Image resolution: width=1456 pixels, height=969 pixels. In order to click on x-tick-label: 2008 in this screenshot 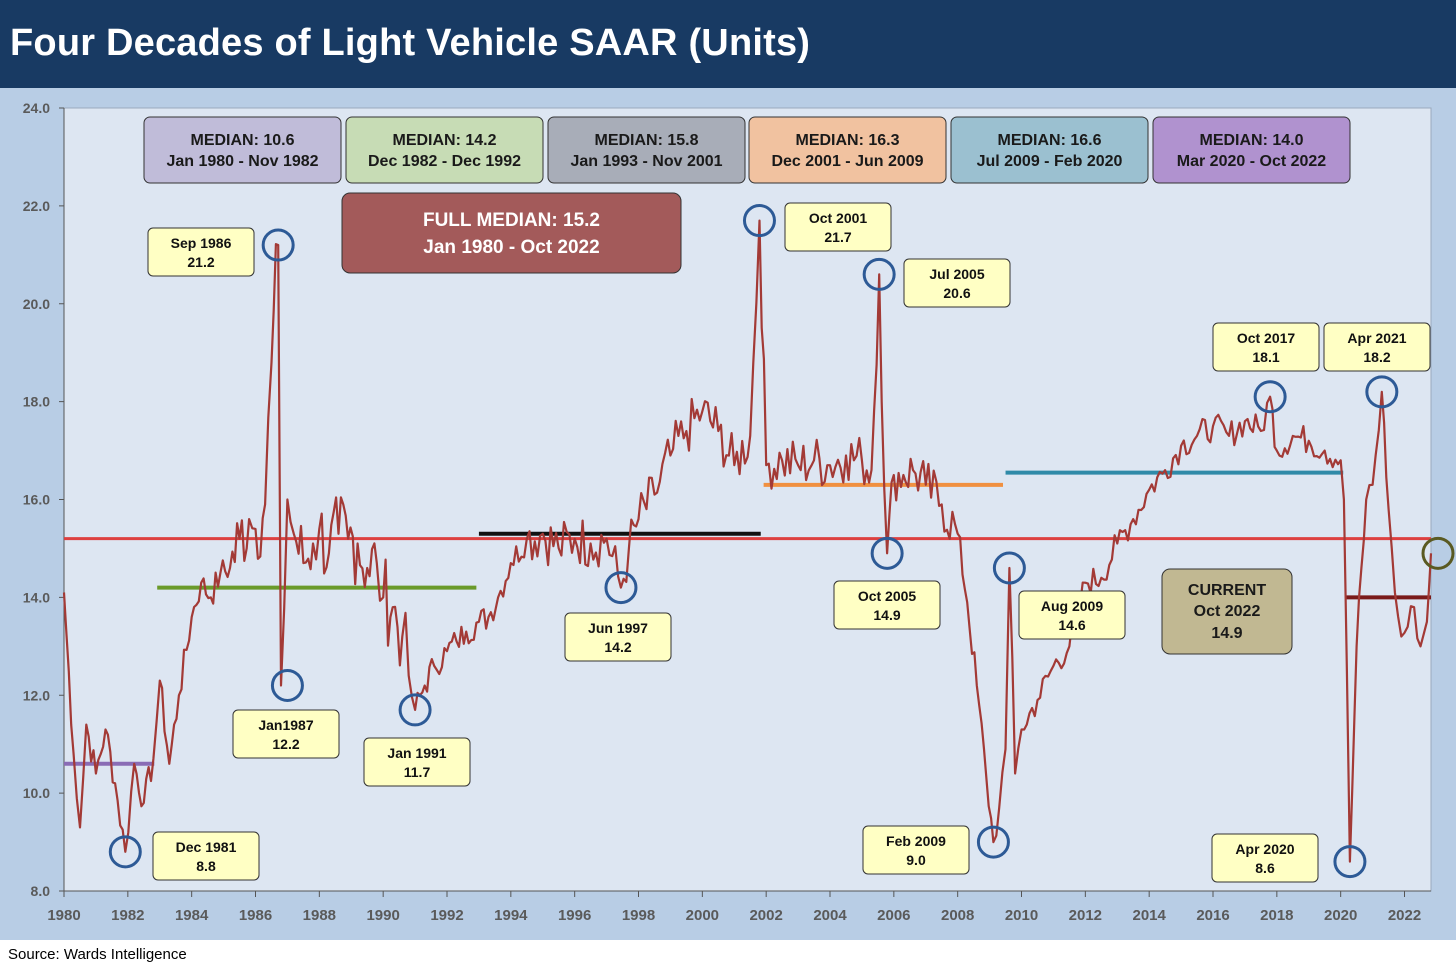, I will do `click(957, 915)`.